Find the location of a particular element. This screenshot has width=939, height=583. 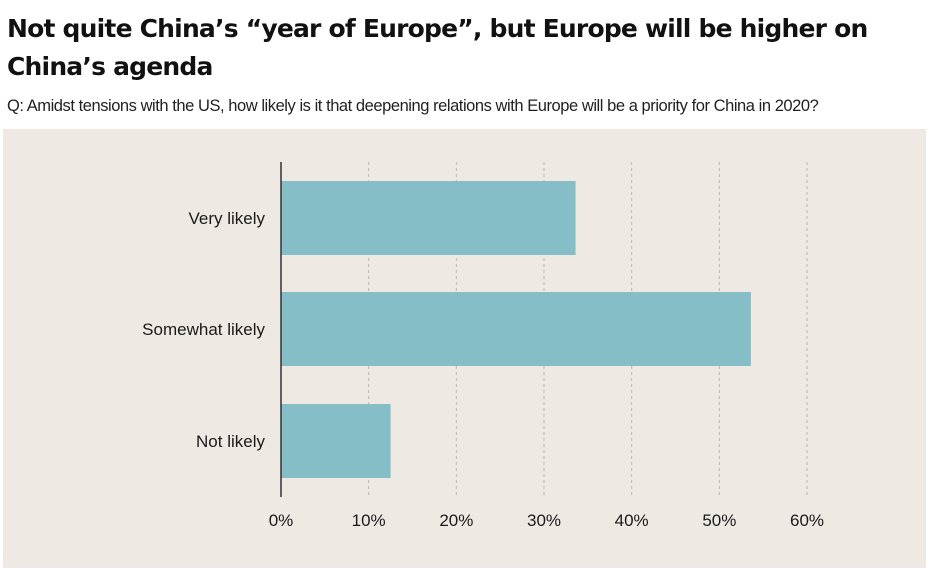

bar-very-likely is located at coordinates (428, 218).